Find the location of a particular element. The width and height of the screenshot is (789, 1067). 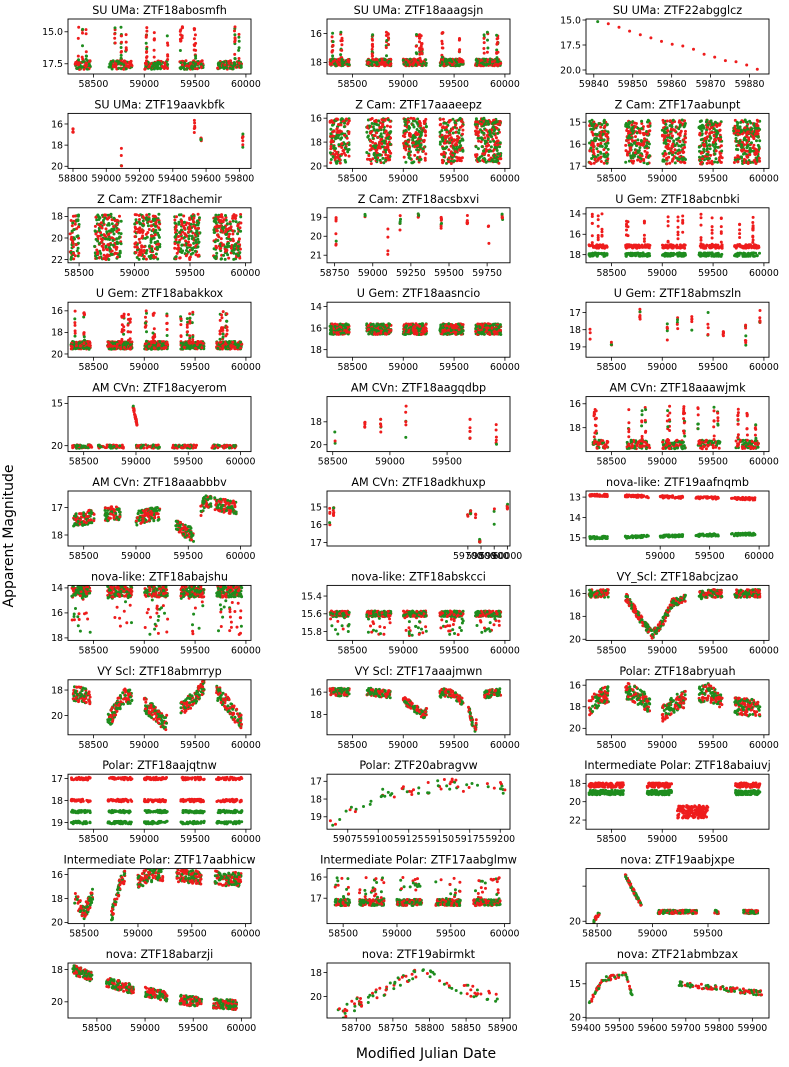

subplot-title: SU UMa: ZTF18aaagsjn is located at coordinates (419, 10).